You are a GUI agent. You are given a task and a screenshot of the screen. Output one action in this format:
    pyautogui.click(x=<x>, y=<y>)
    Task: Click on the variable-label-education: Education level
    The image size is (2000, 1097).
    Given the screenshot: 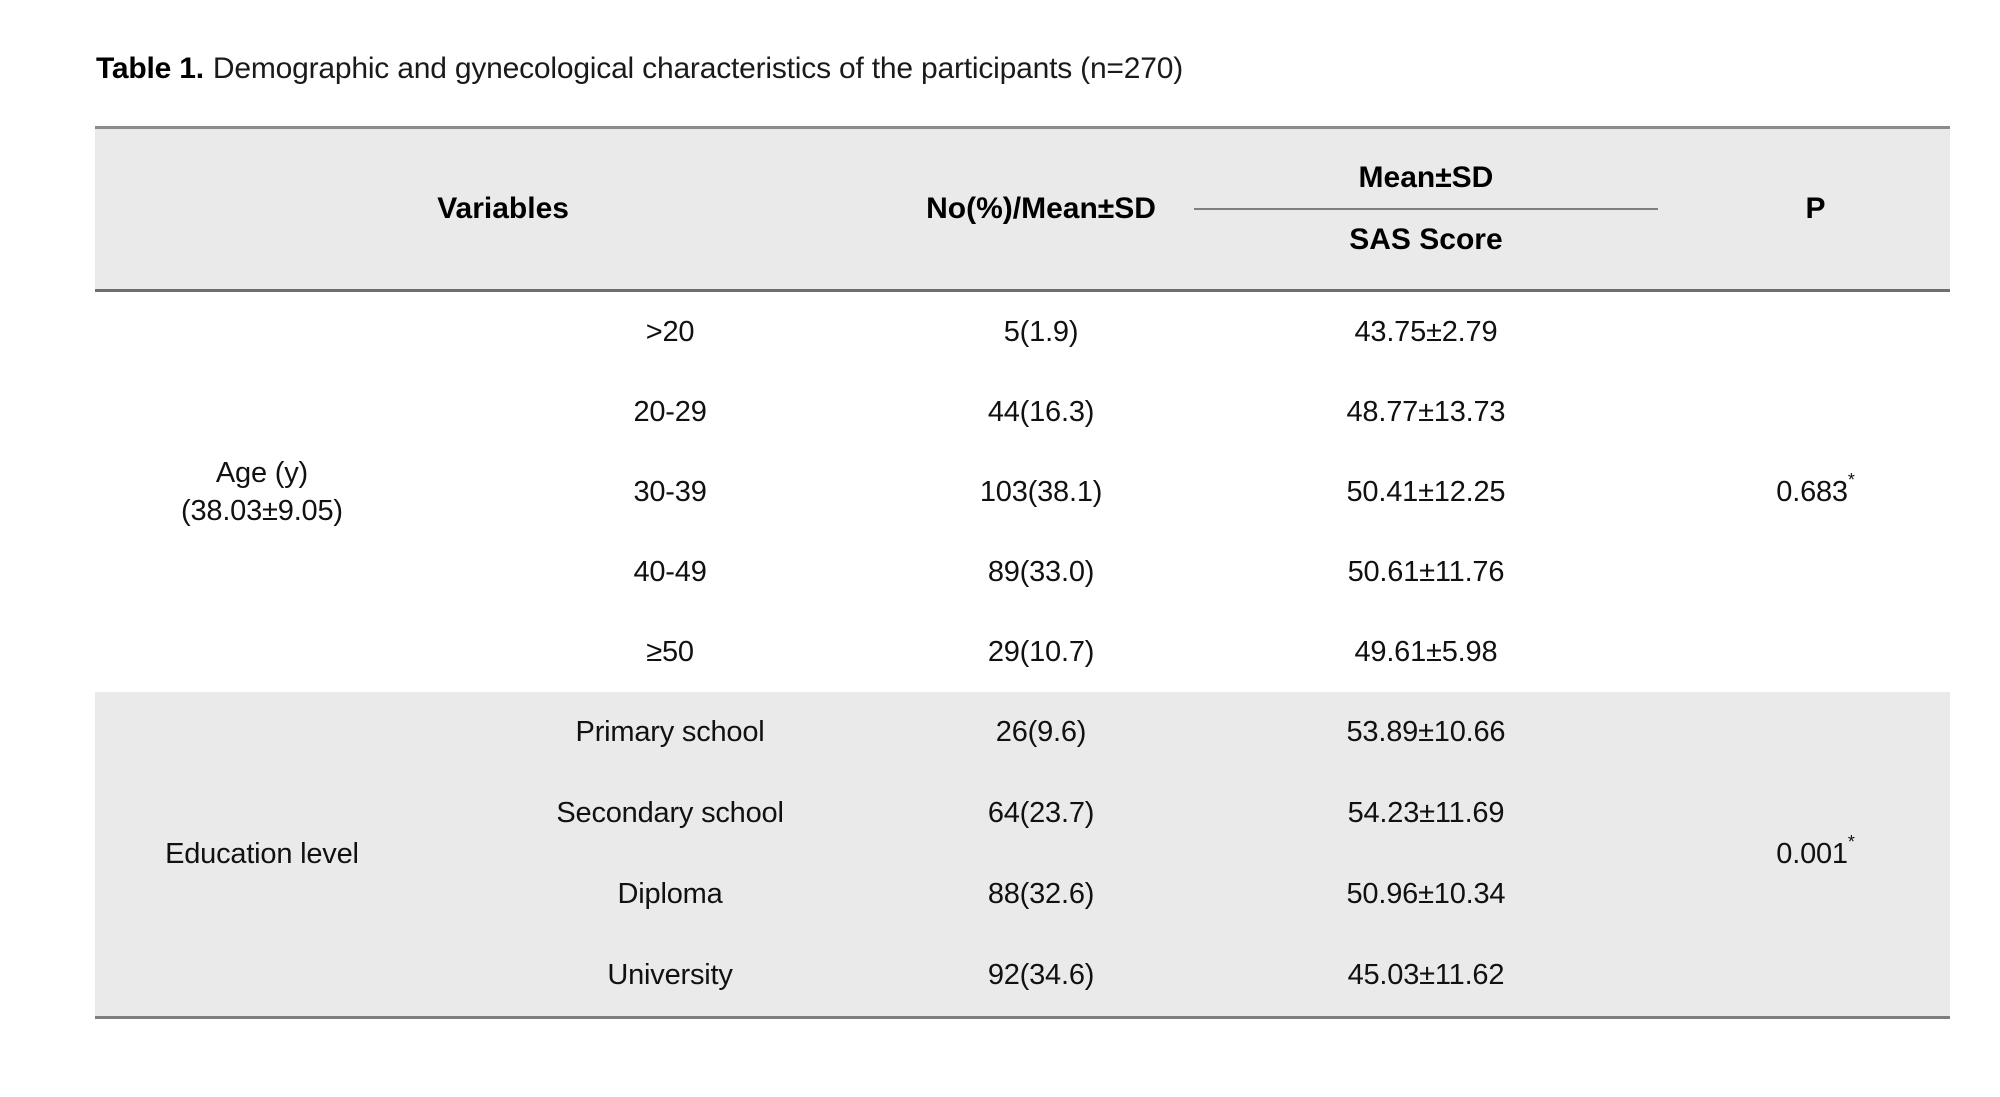 What is the action you would take?
    pyautogui.click(x=262, y=854)
    